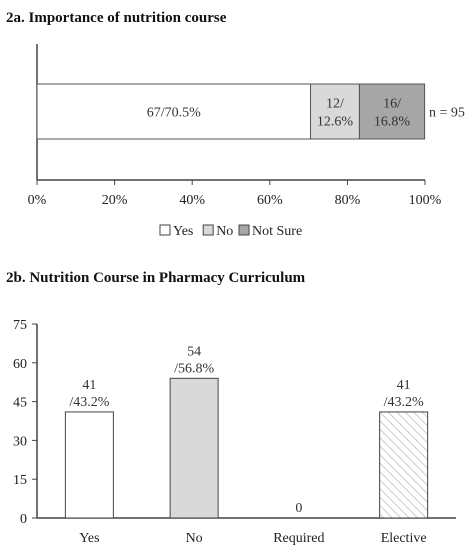  I want to click on segment-data-label: 12.6%, so click(335, 122).